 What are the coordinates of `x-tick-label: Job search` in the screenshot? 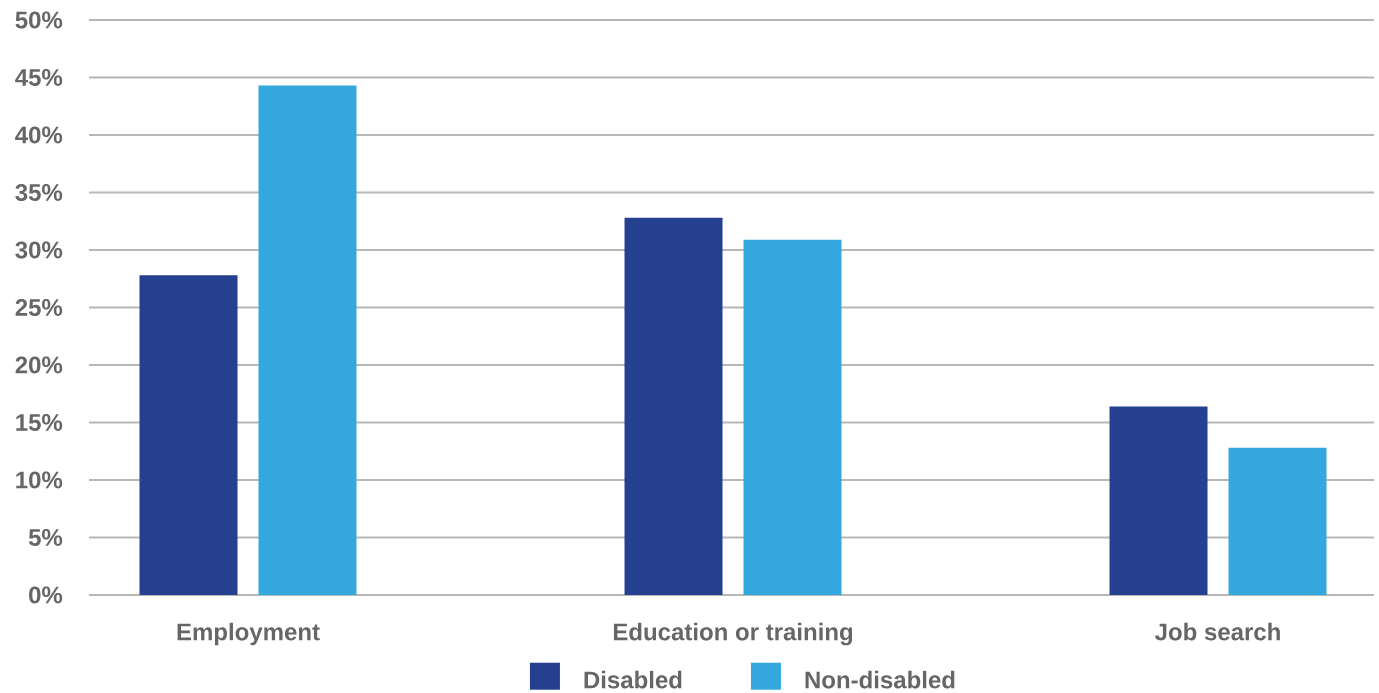 It's located at (1217, 631).